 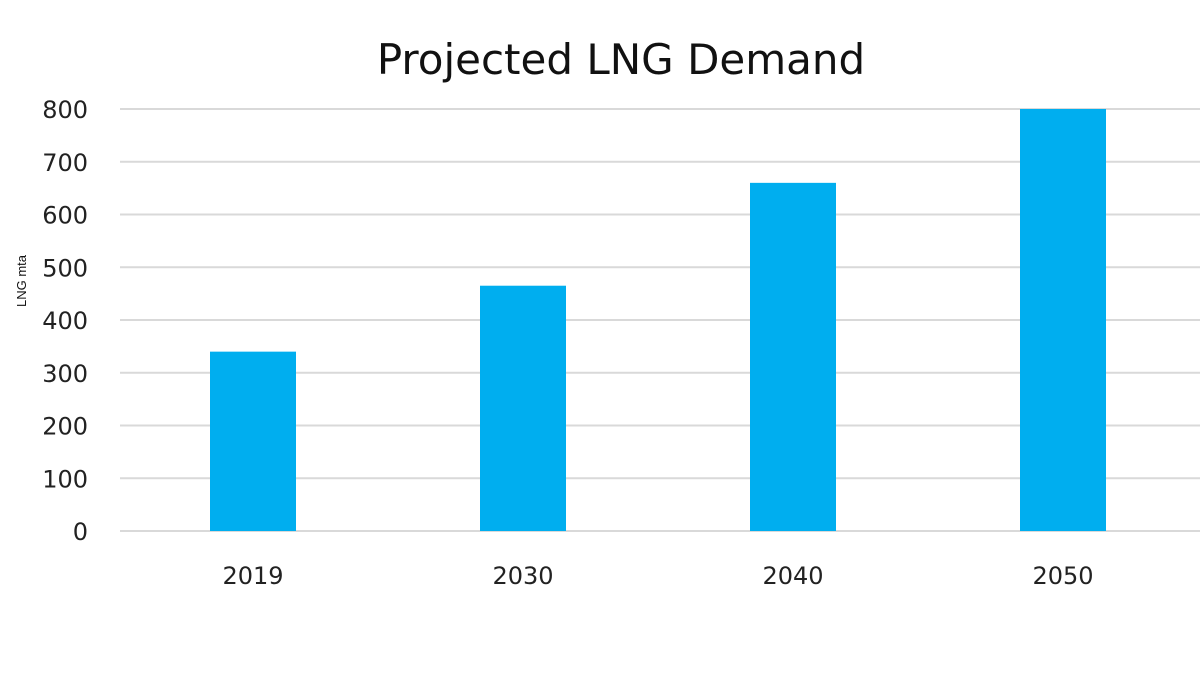 What do you see at coordinates (253, 441) in the screenshot?
I see `bar-2019` at bounding box center [253, 441].